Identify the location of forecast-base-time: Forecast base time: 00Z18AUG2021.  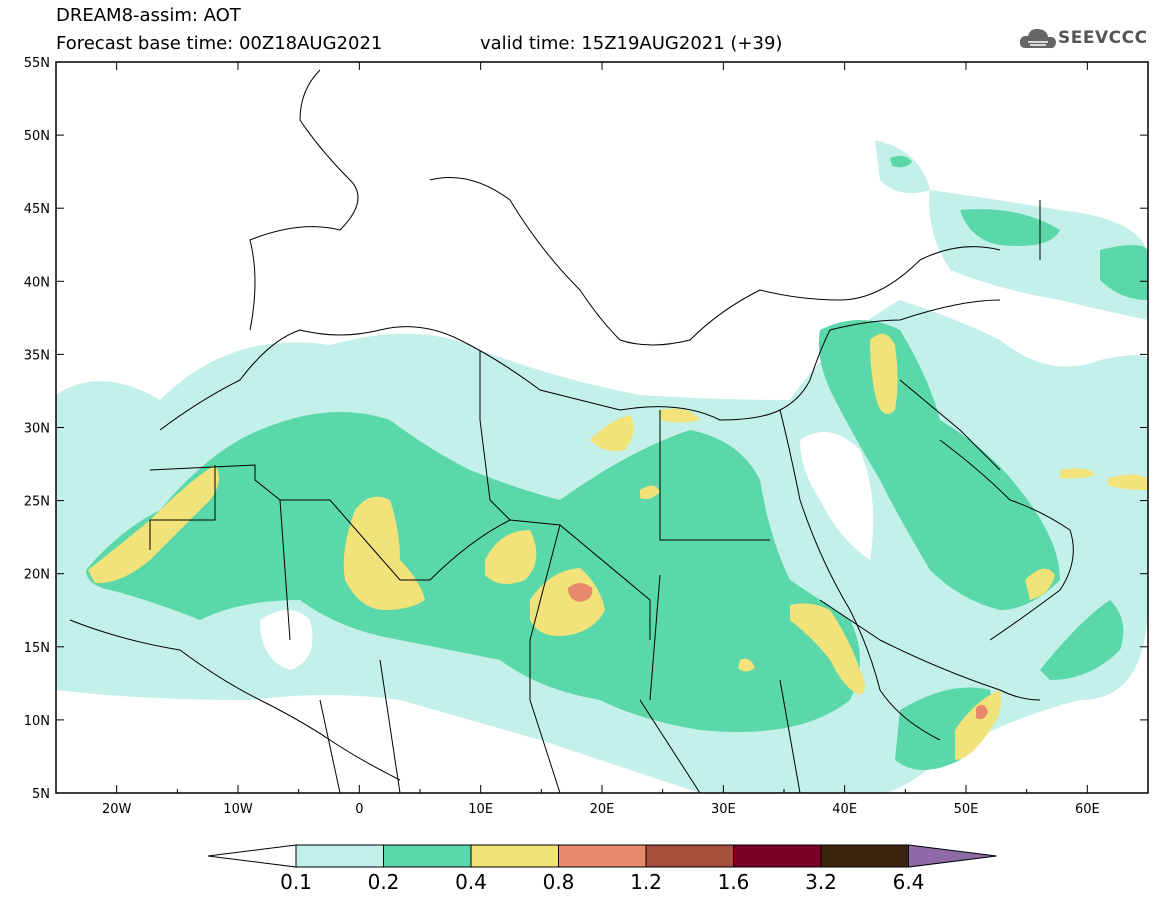
(219, 43).